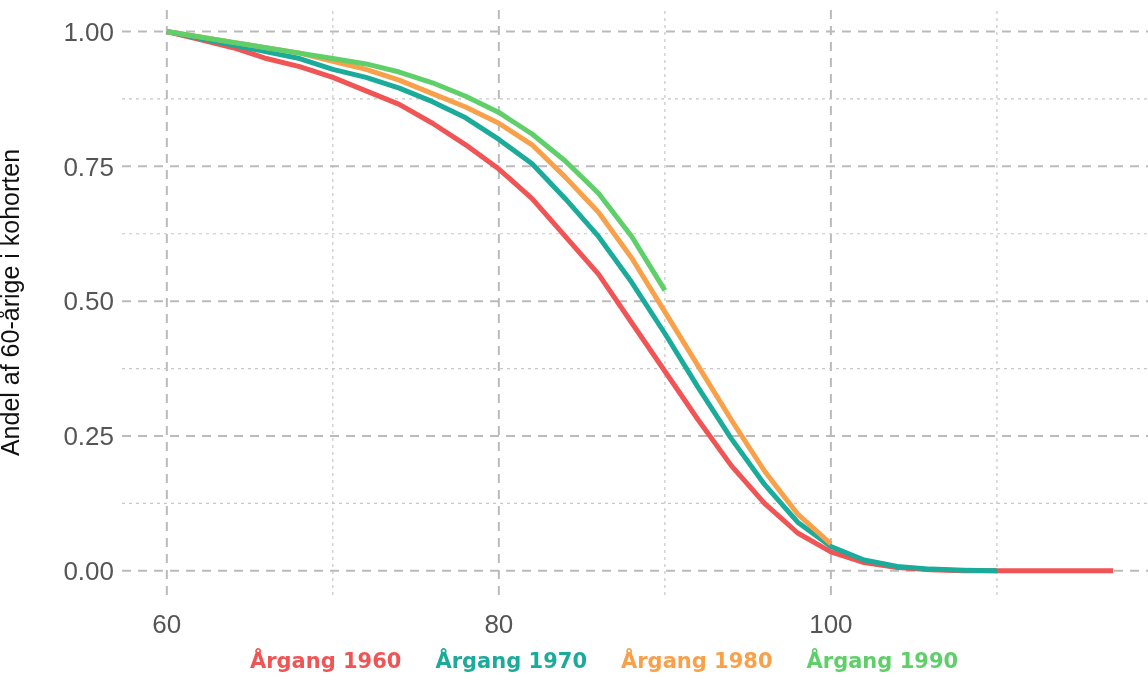 The width and height of the screenshot is (1148, 689). I want to click on y-tick-label: 0.25, so click(88, 436).